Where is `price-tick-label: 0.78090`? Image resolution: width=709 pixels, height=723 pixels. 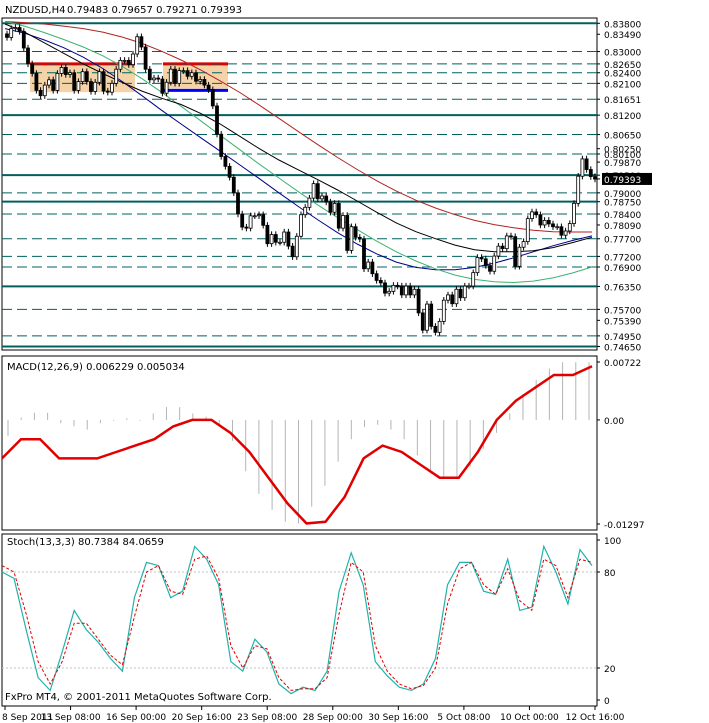 price-tick-label: 0.78090 is located at coordinates (622, 227).